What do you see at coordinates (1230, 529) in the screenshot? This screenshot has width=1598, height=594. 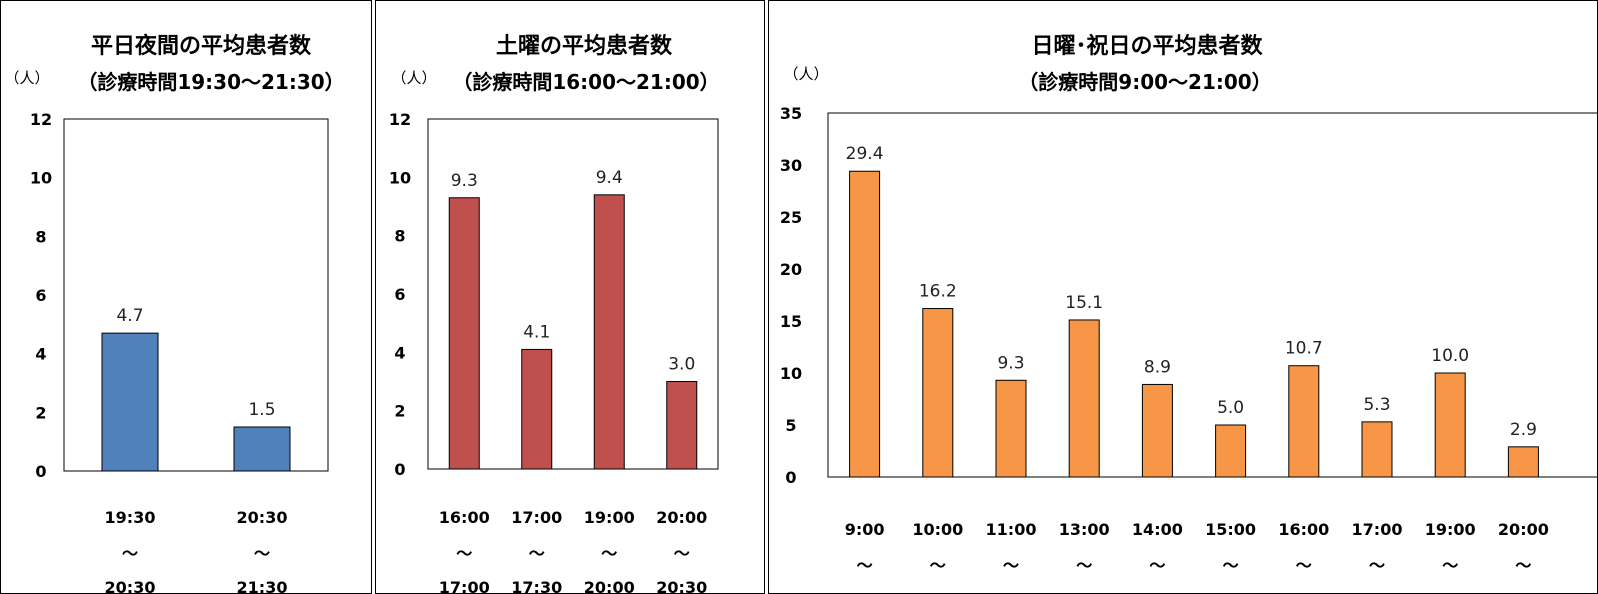 I see `x-category-start: 15:00` at bounding box center [1230, 529].